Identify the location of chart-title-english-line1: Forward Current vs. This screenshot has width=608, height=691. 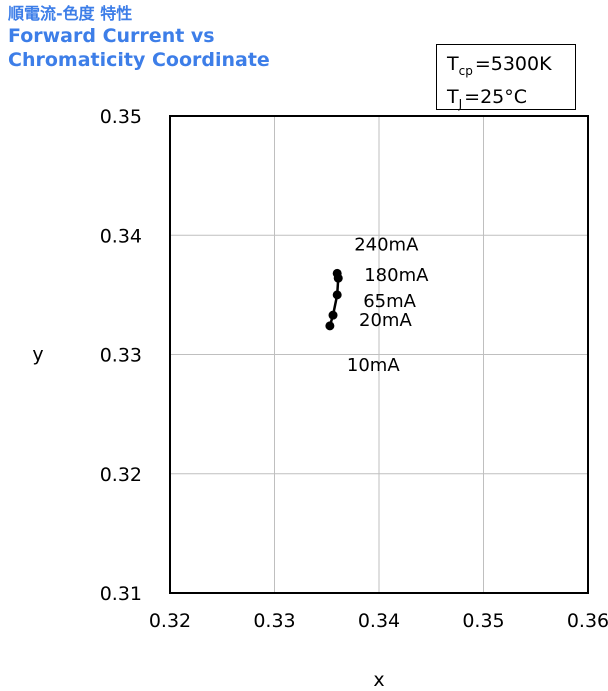
(111, 36).